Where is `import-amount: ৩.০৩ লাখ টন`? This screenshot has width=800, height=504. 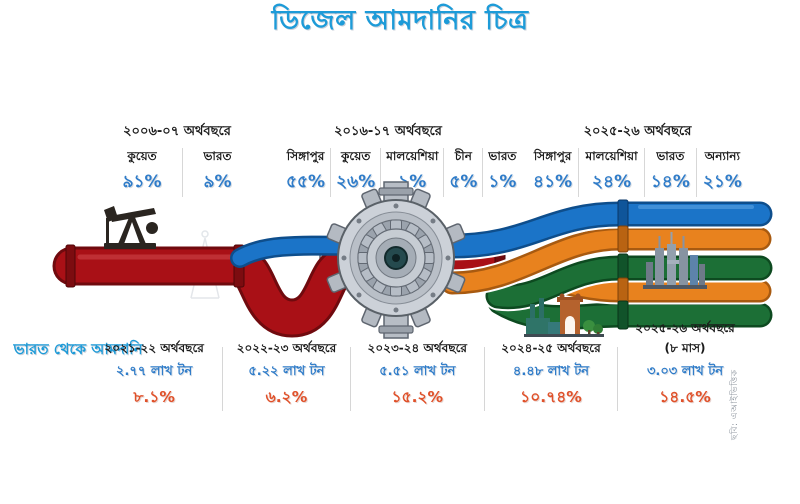 import-amount: ৩.০৩ লাখ টন is located at coordinates (685, 371).